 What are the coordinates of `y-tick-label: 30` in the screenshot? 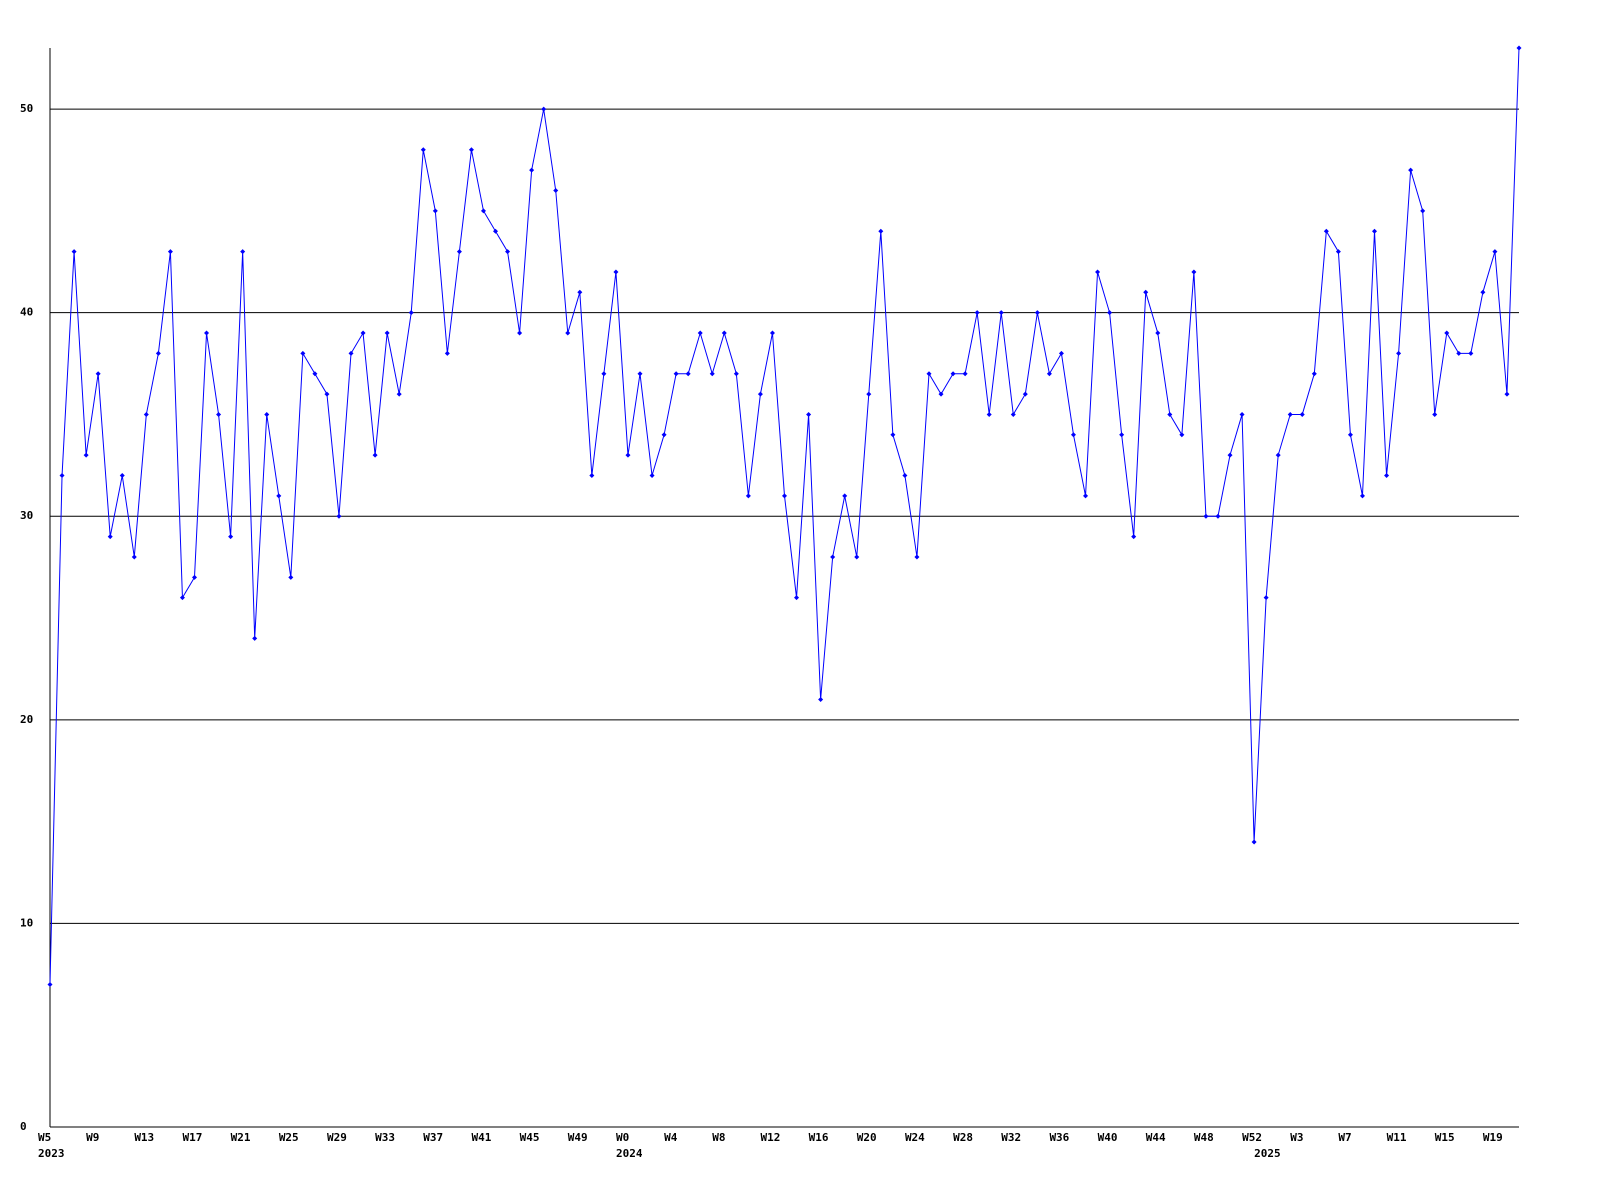 It's located at (26, 515).